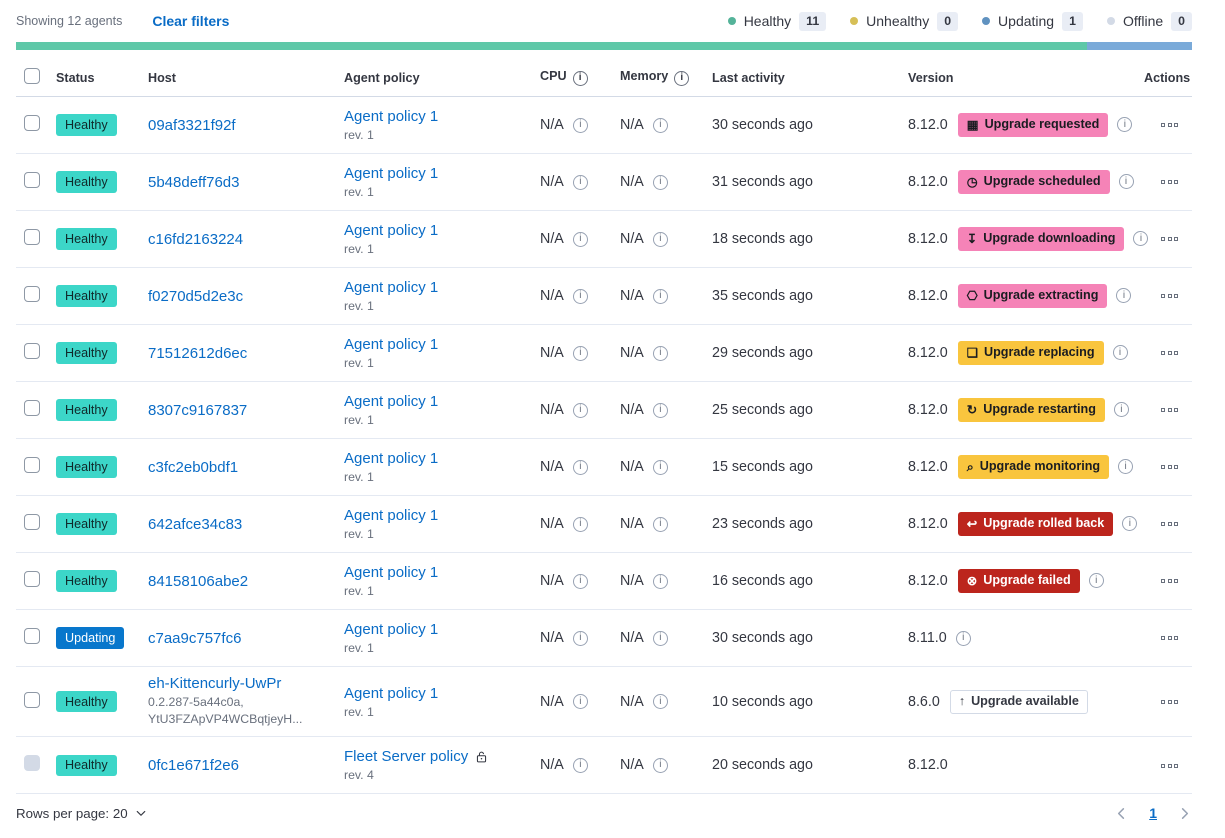  I want to click on agent-policy-link: Fleet Server policy, so click(406, 757).